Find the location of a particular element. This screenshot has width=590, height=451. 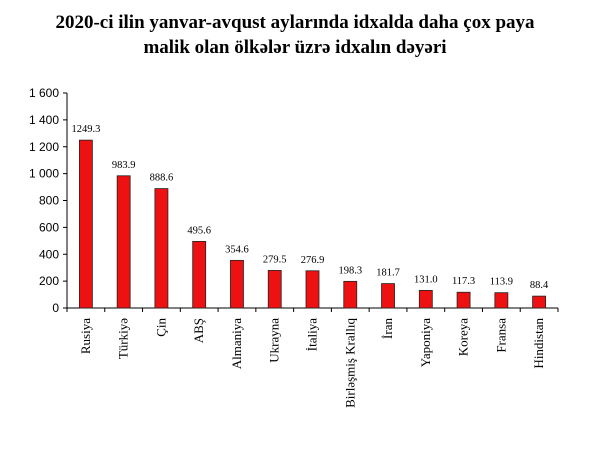

data-label: 495.6 is located at coordinates (199, 230).